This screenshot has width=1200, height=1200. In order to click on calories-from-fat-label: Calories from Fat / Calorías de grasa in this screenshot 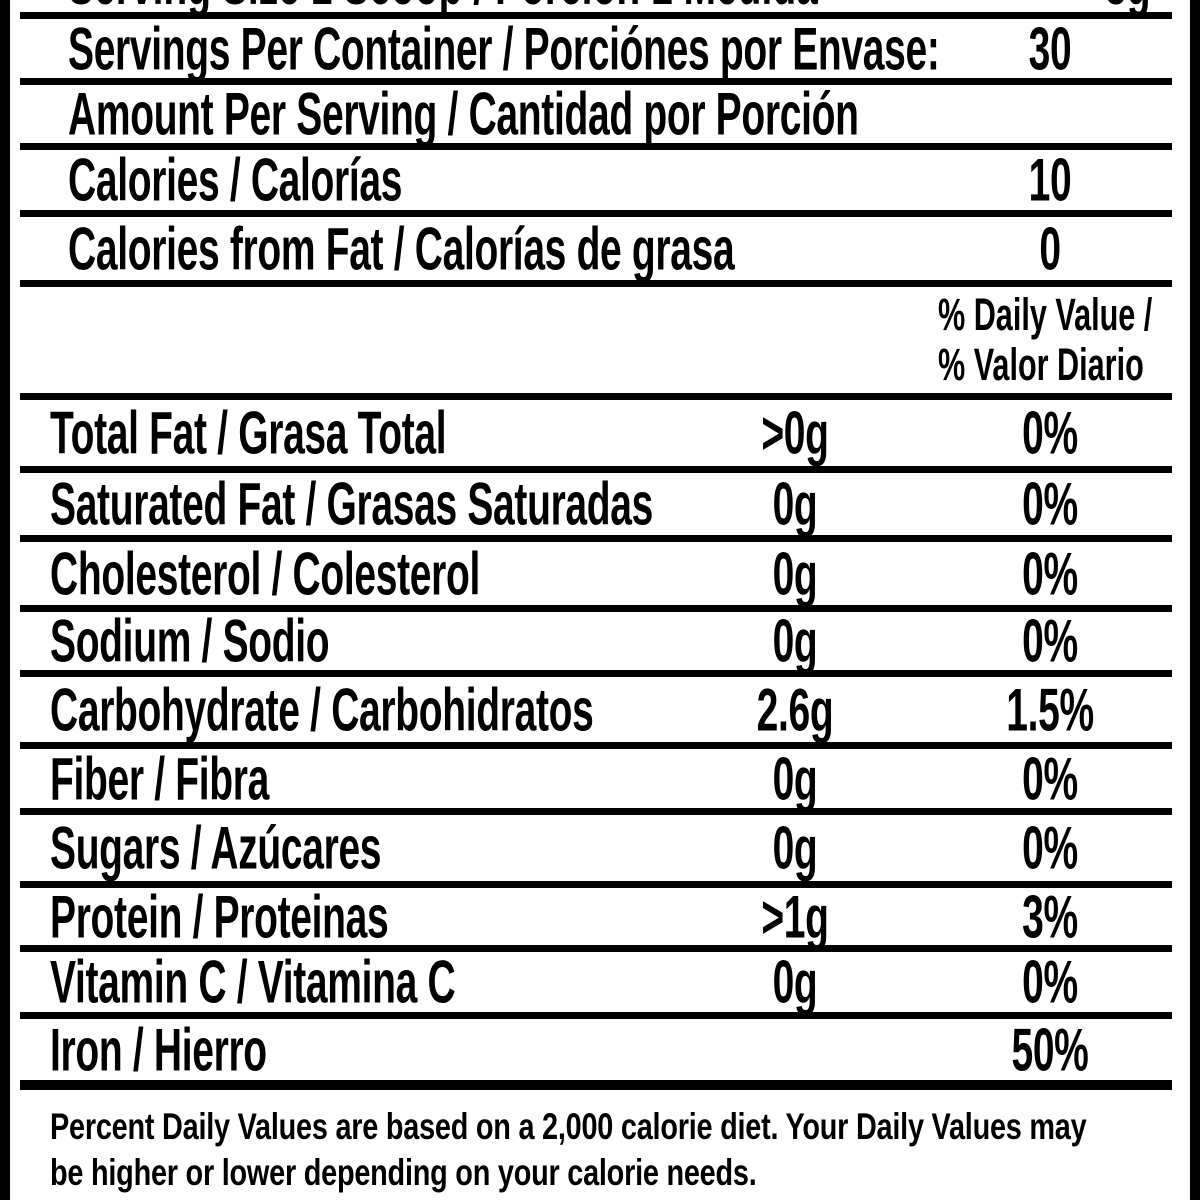, I will do `click(401, 248)`.